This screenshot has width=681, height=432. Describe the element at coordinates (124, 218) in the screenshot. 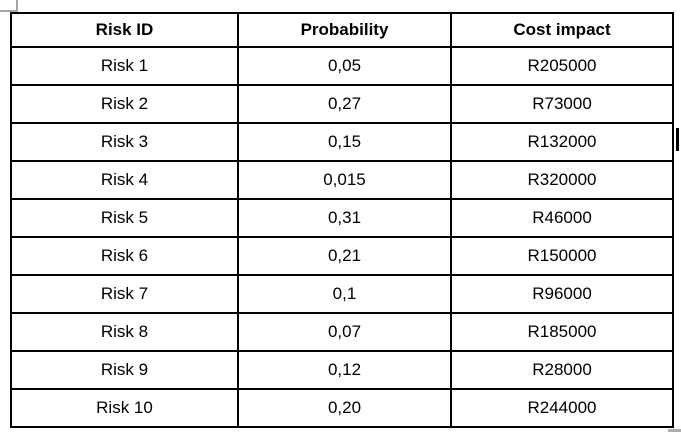

I see `cell-risk-id: Risk 5` at that location.